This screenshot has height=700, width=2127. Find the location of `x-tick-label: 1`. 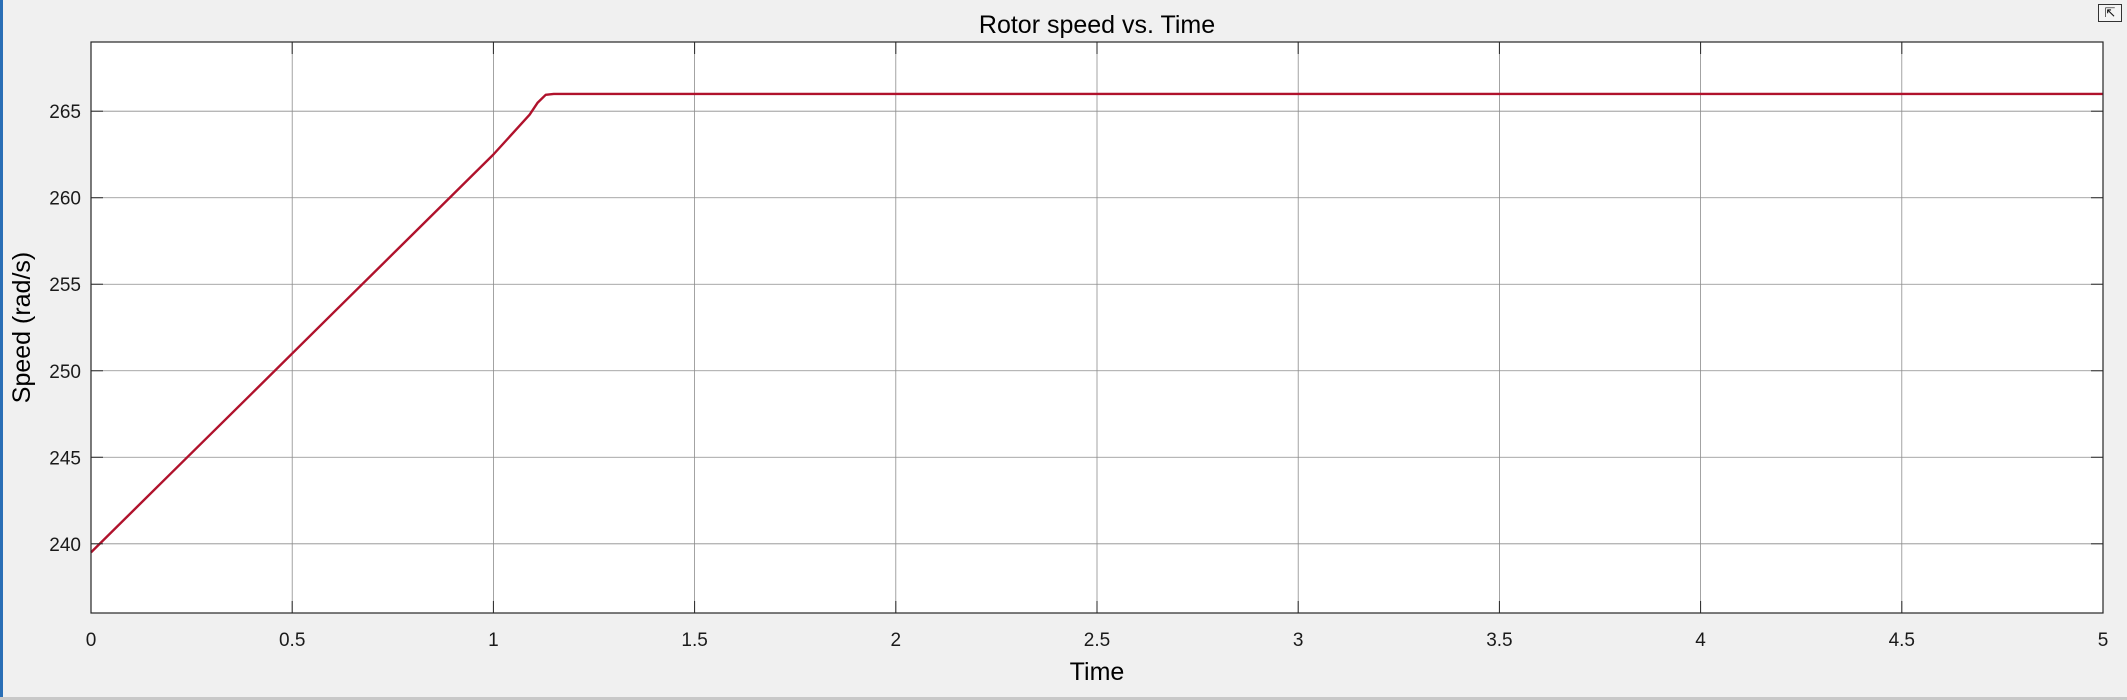

x-tick-label: 1 is located at coordinates (493, 640).